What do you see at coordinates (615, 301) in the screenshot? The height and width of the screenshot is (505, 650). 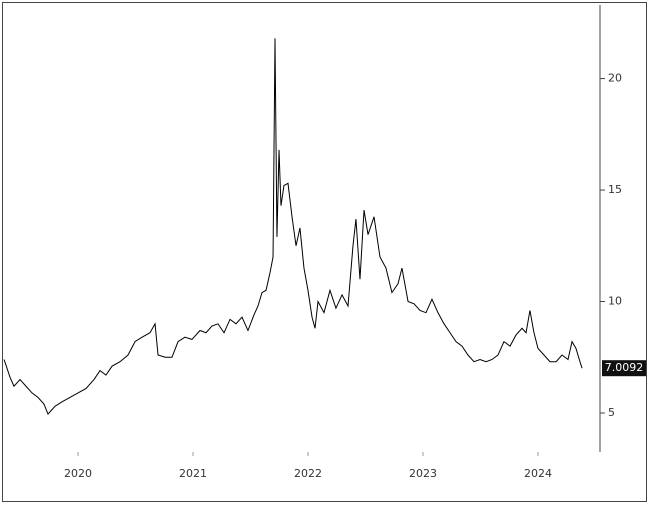 I see `y-tick-label: 10` at bounding box center [615, 301].